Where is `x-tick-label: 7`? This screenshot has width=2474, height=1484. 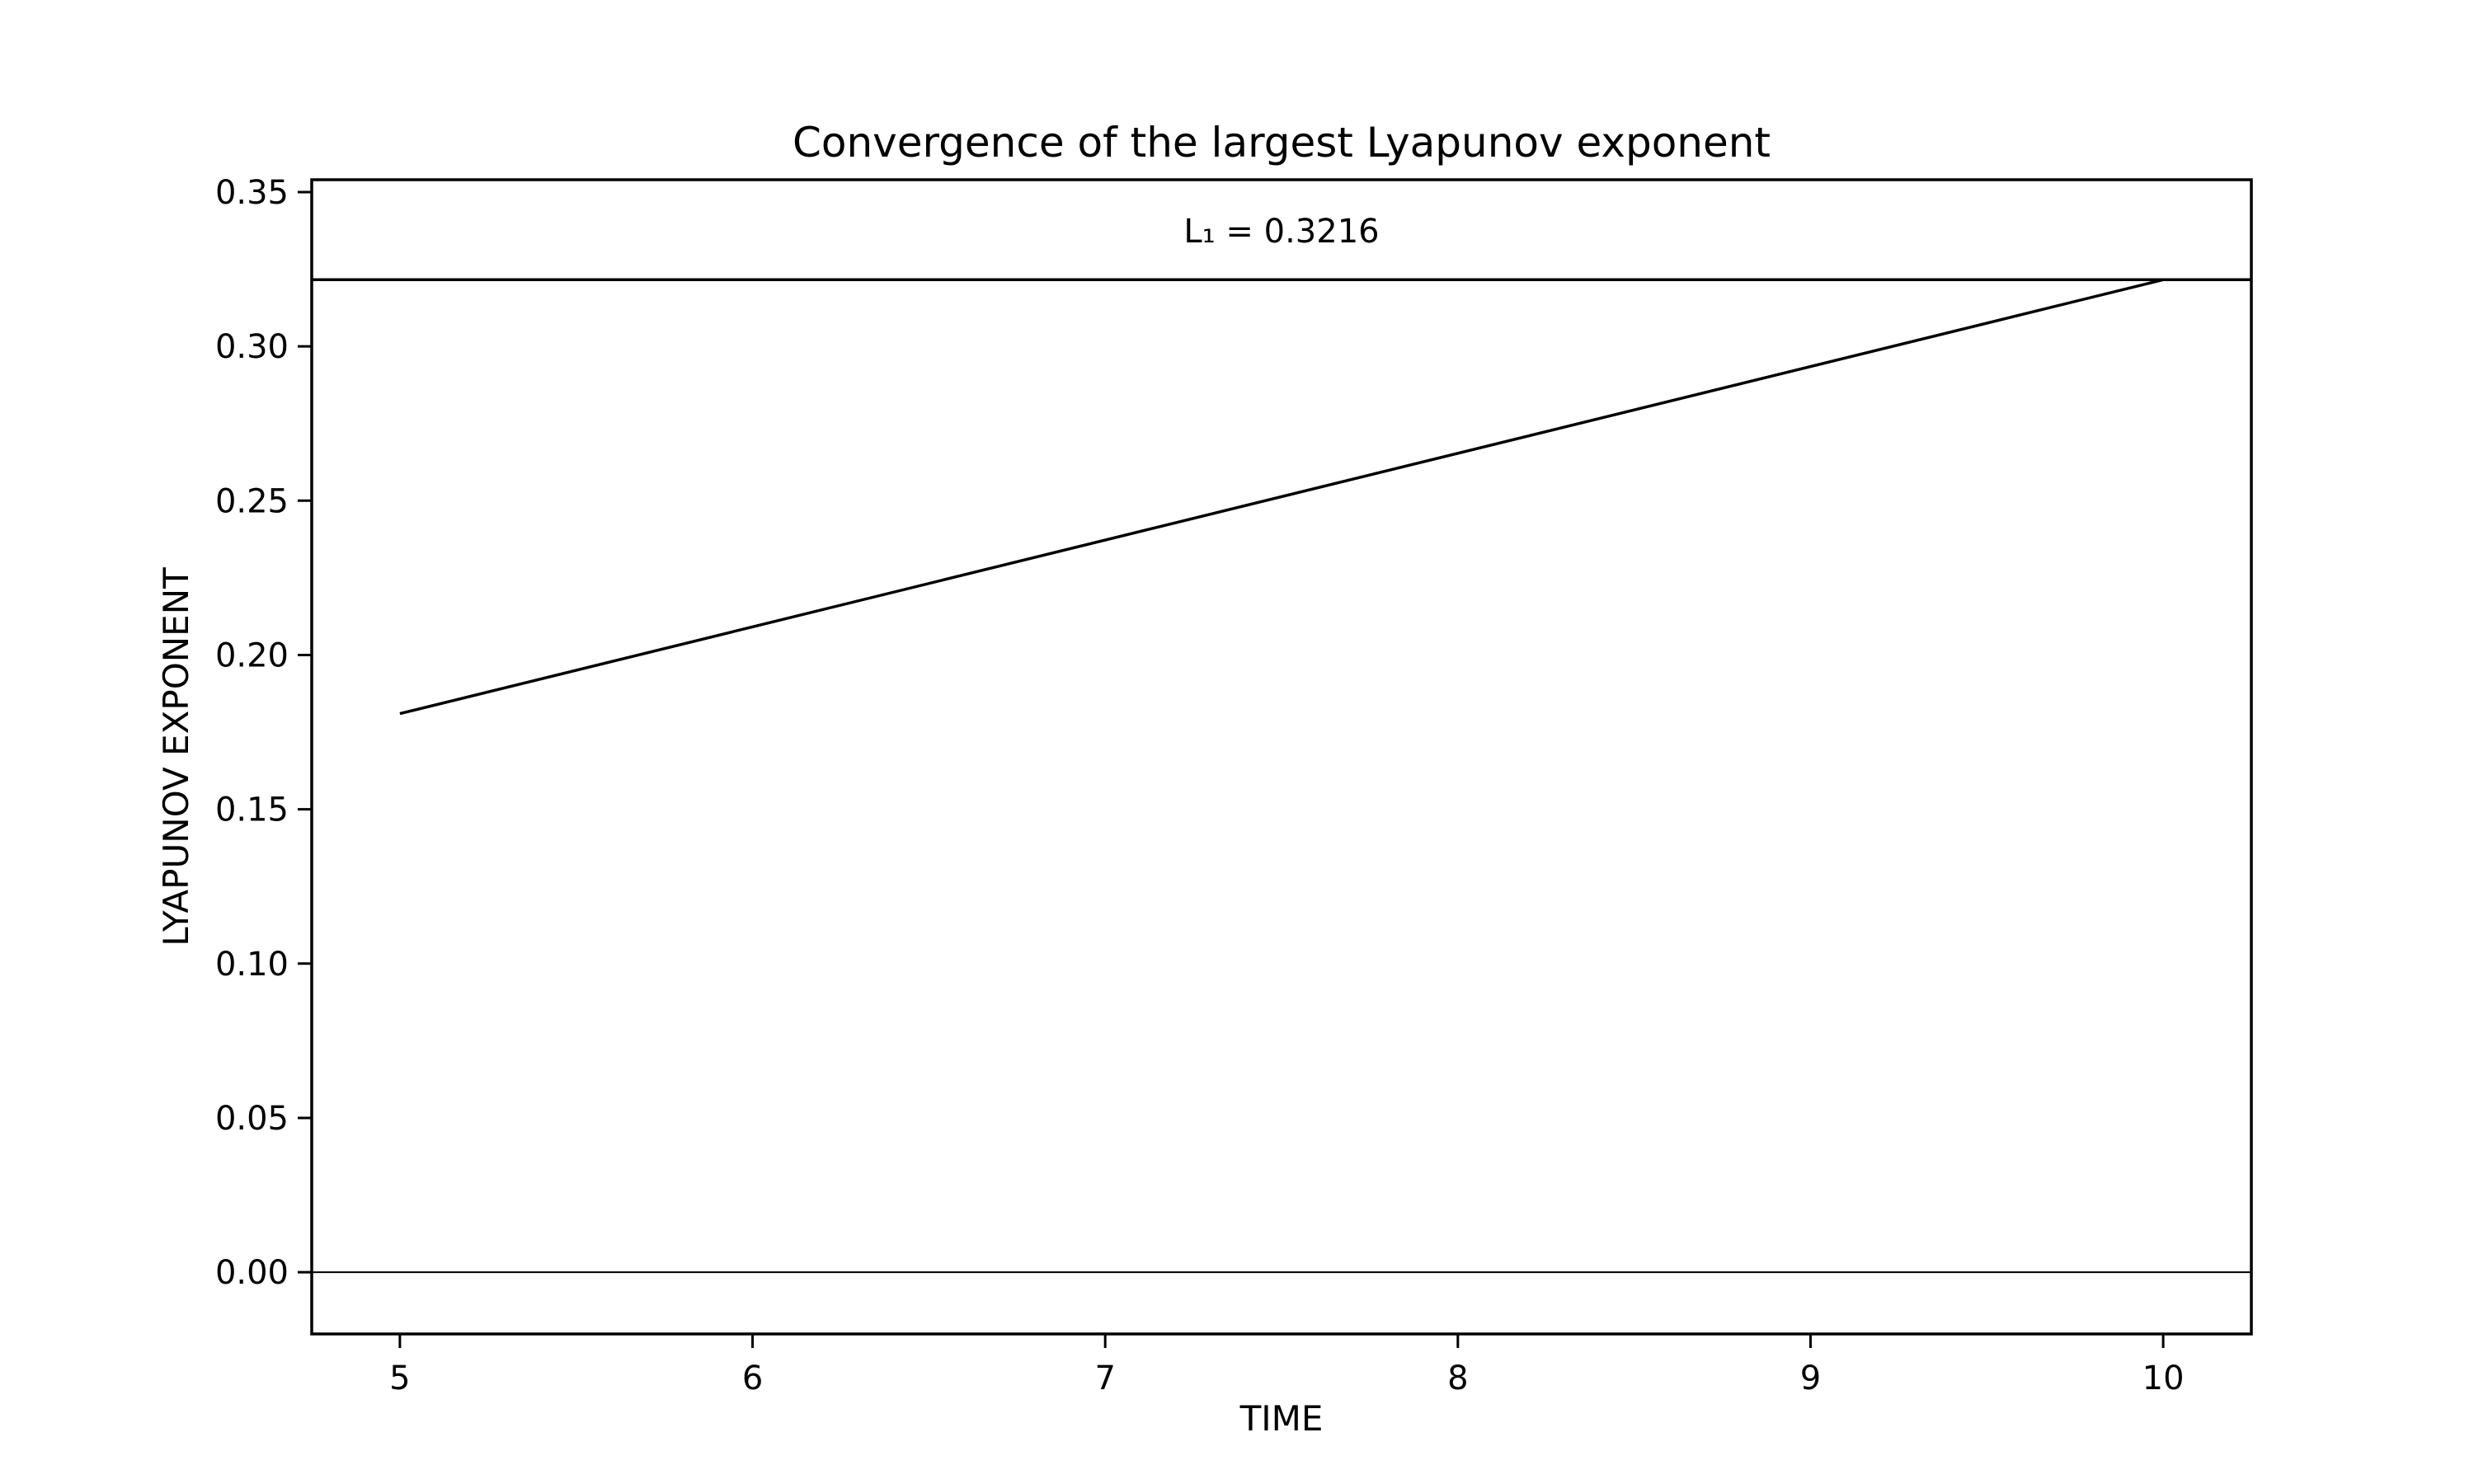
x-tick-label: 7 is located at coordinates (1104, 1378).